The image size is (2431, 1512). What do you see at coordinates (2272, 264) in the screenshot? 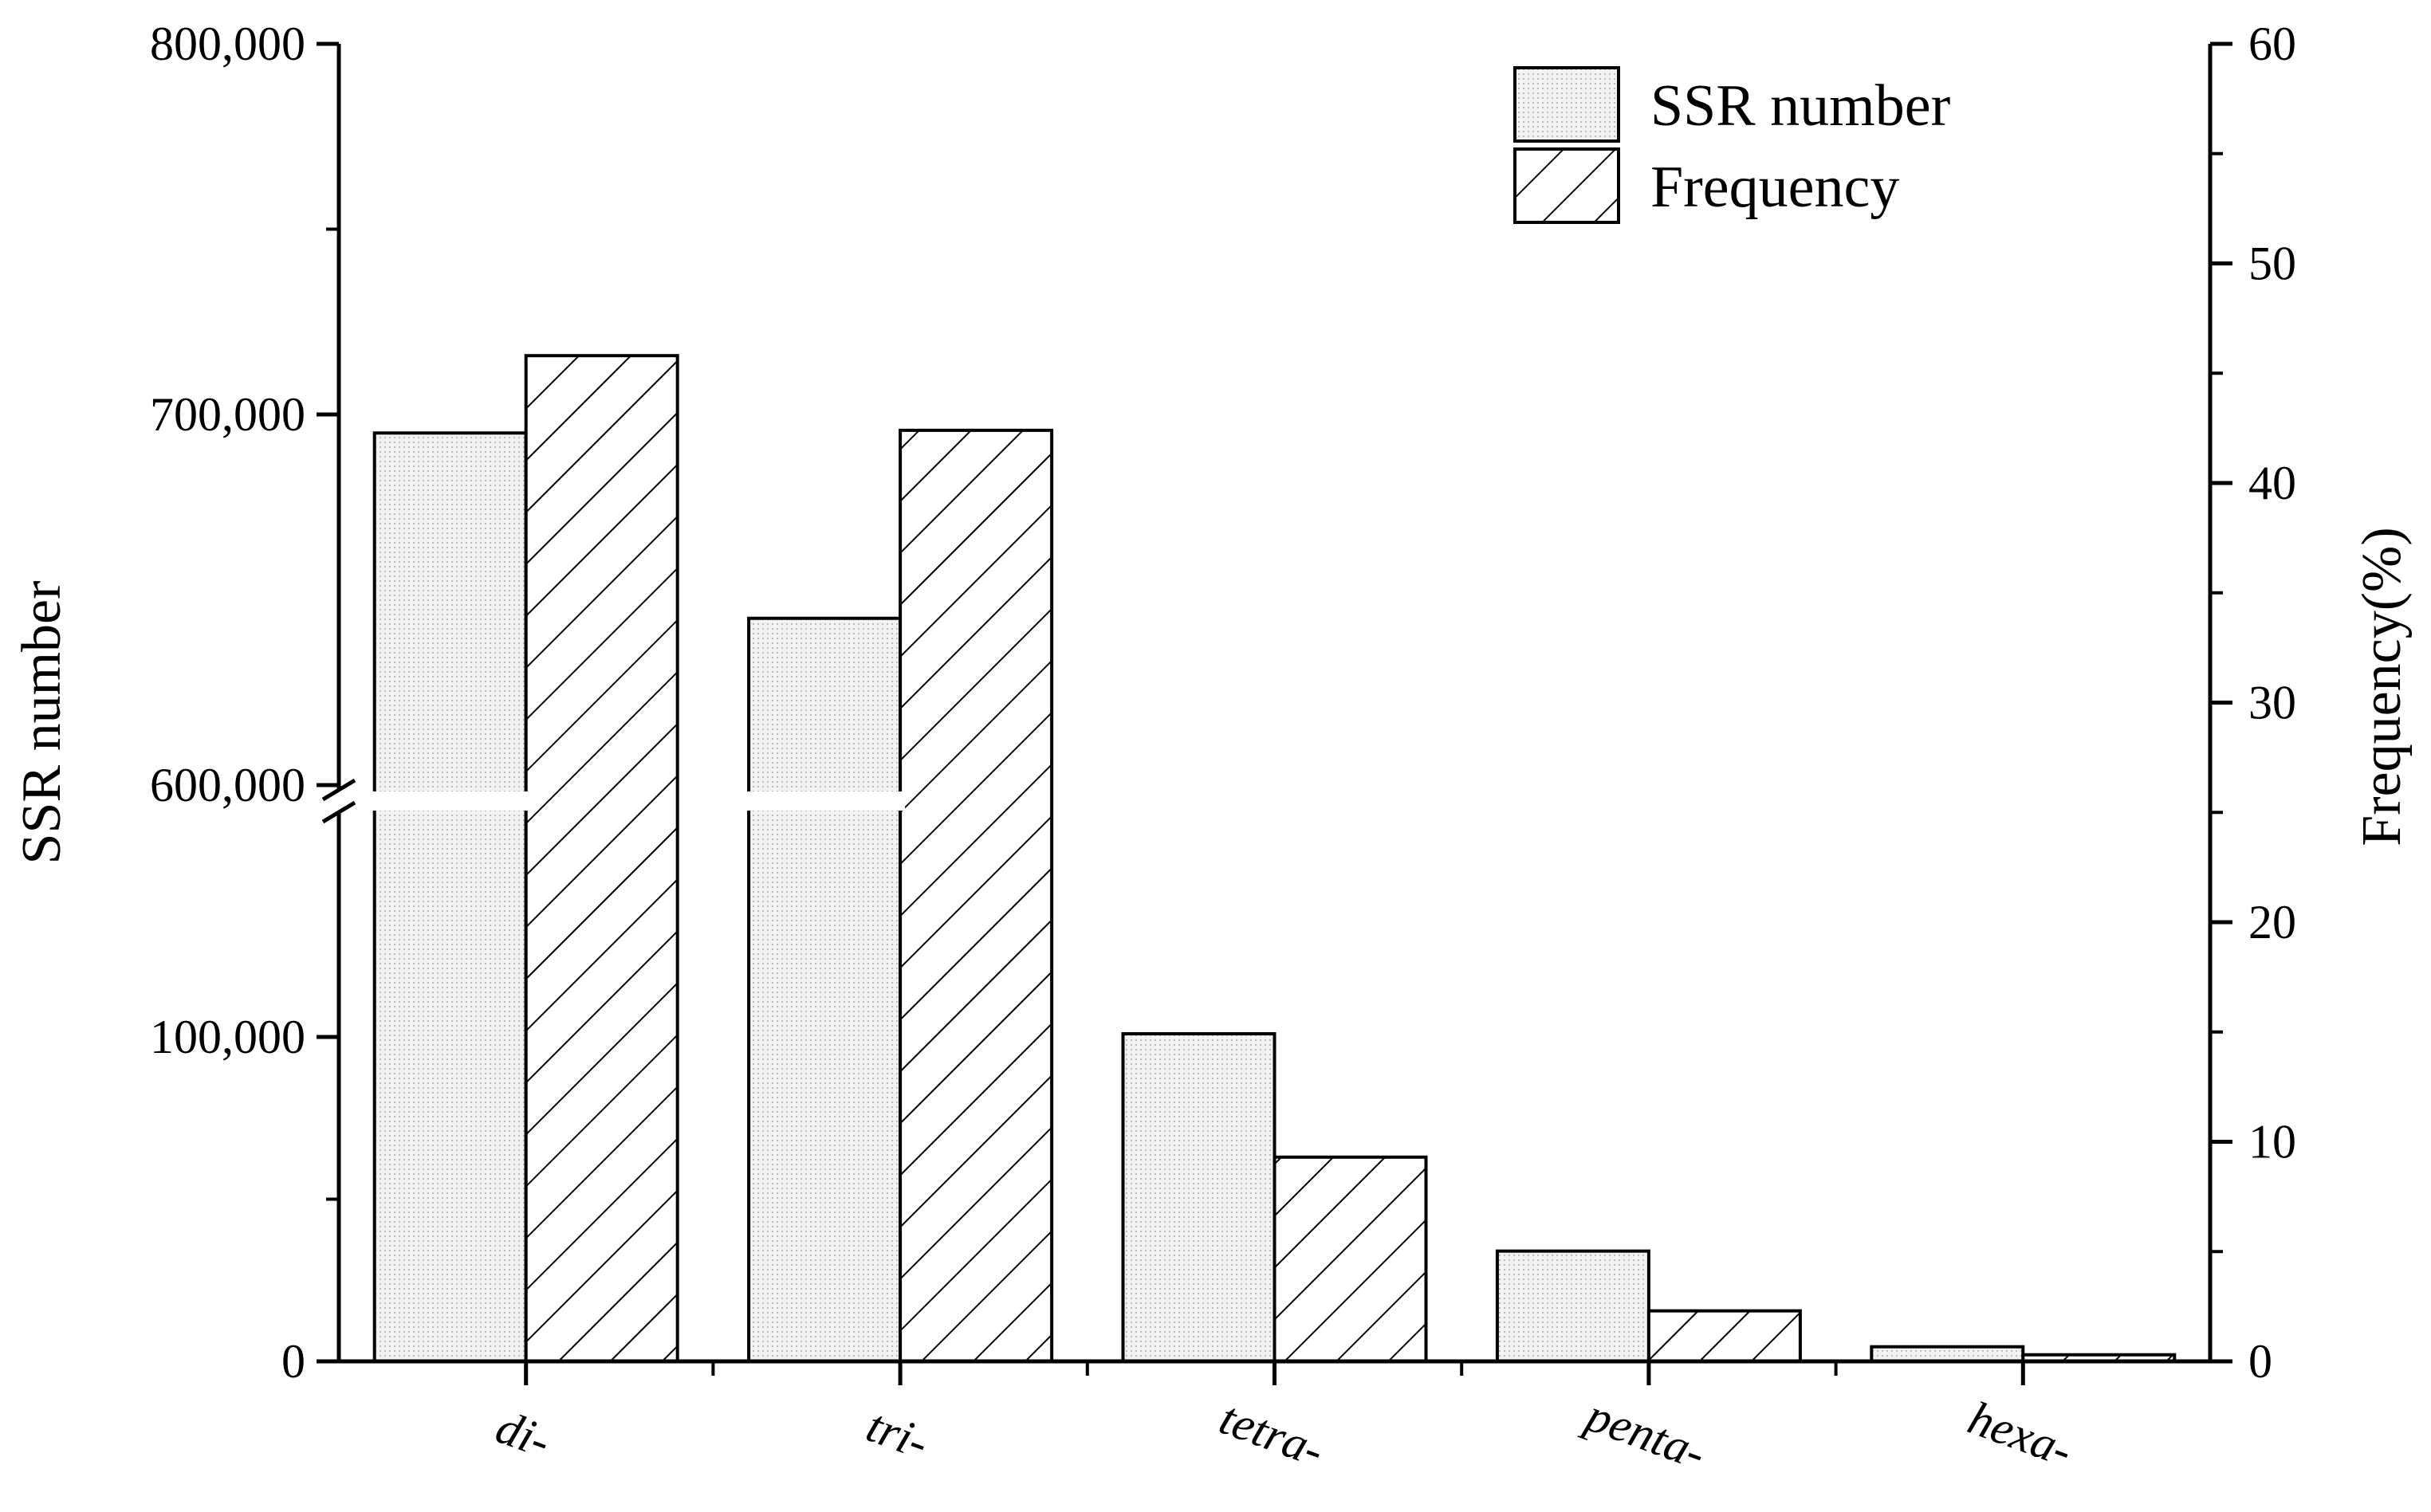
I see `right-tick-label: 50` at bounding box center [2272, 264].